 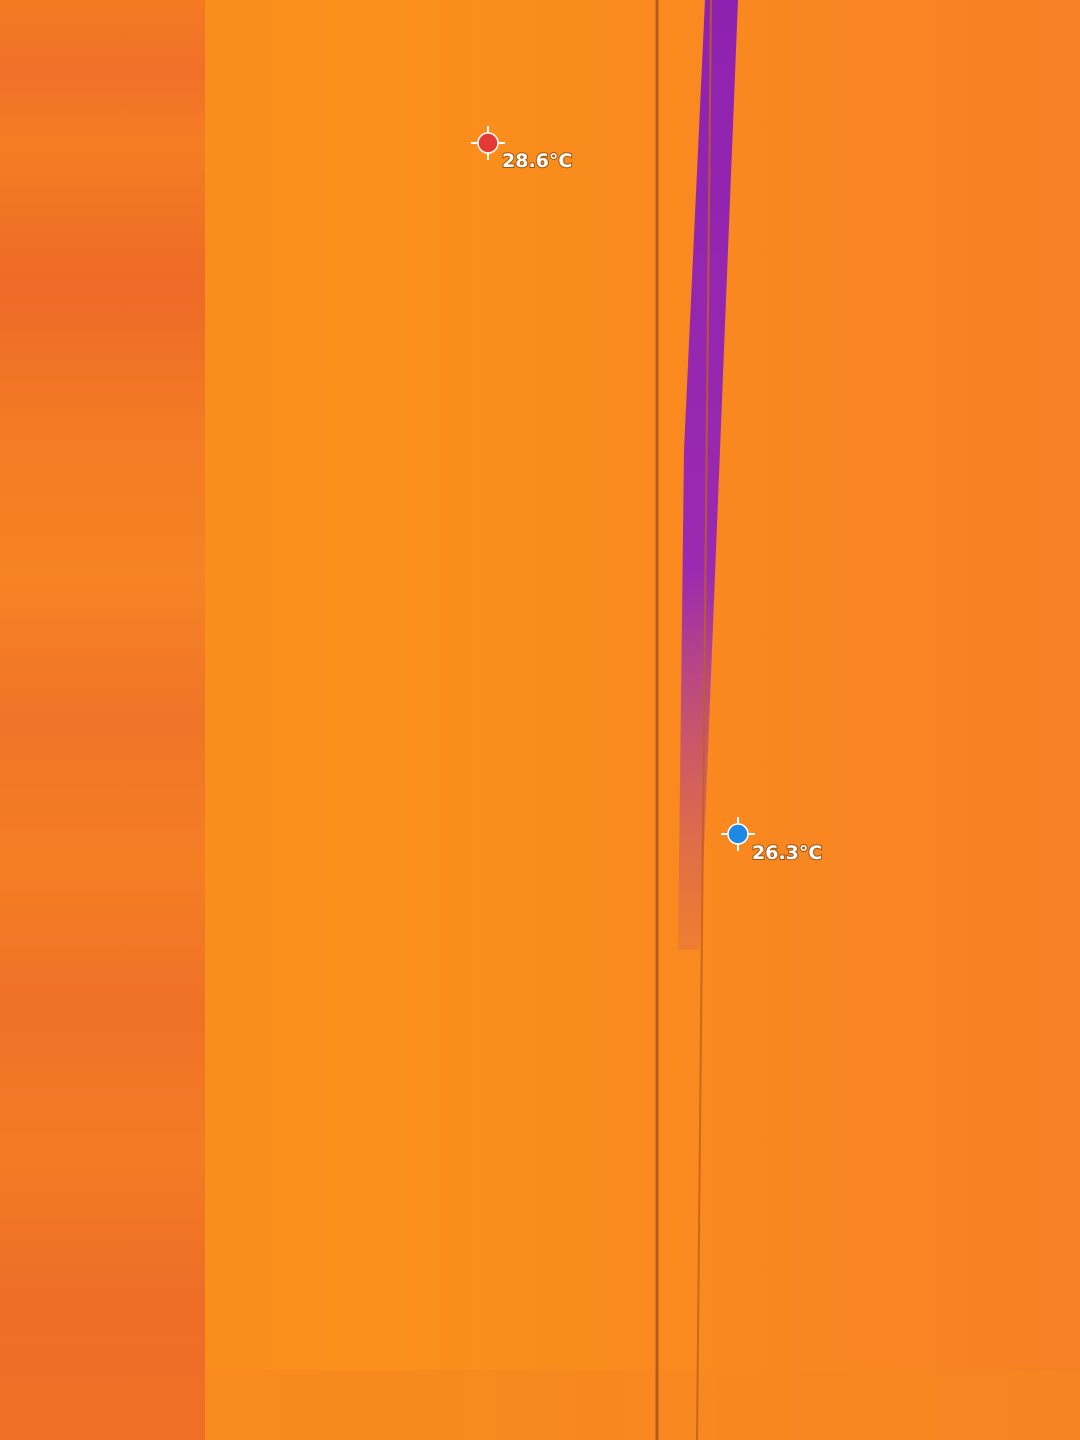 I want to click on temperature-label: 26.3°C, so click(x=787, y=853).